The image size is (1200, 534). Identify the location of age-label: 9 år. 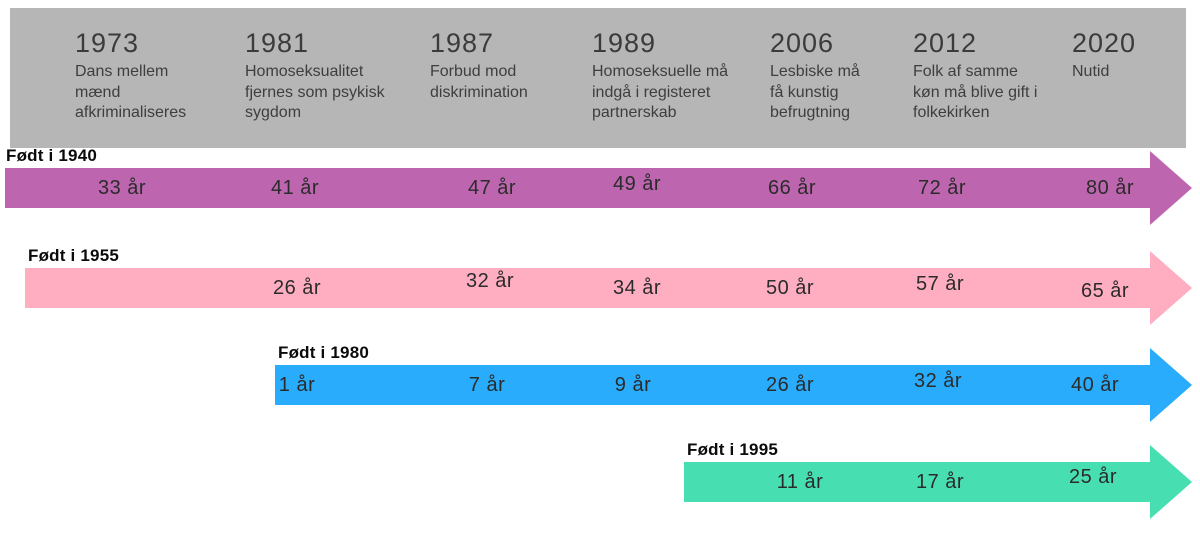
(633, 385).